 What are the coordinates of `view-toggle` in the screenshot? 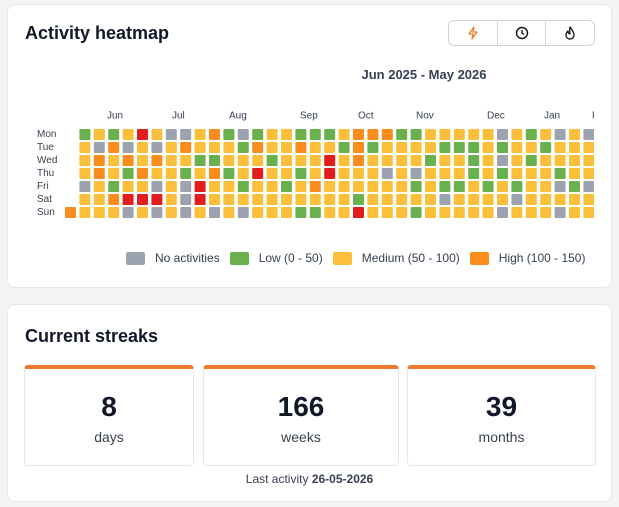 It's located at (521, 33).